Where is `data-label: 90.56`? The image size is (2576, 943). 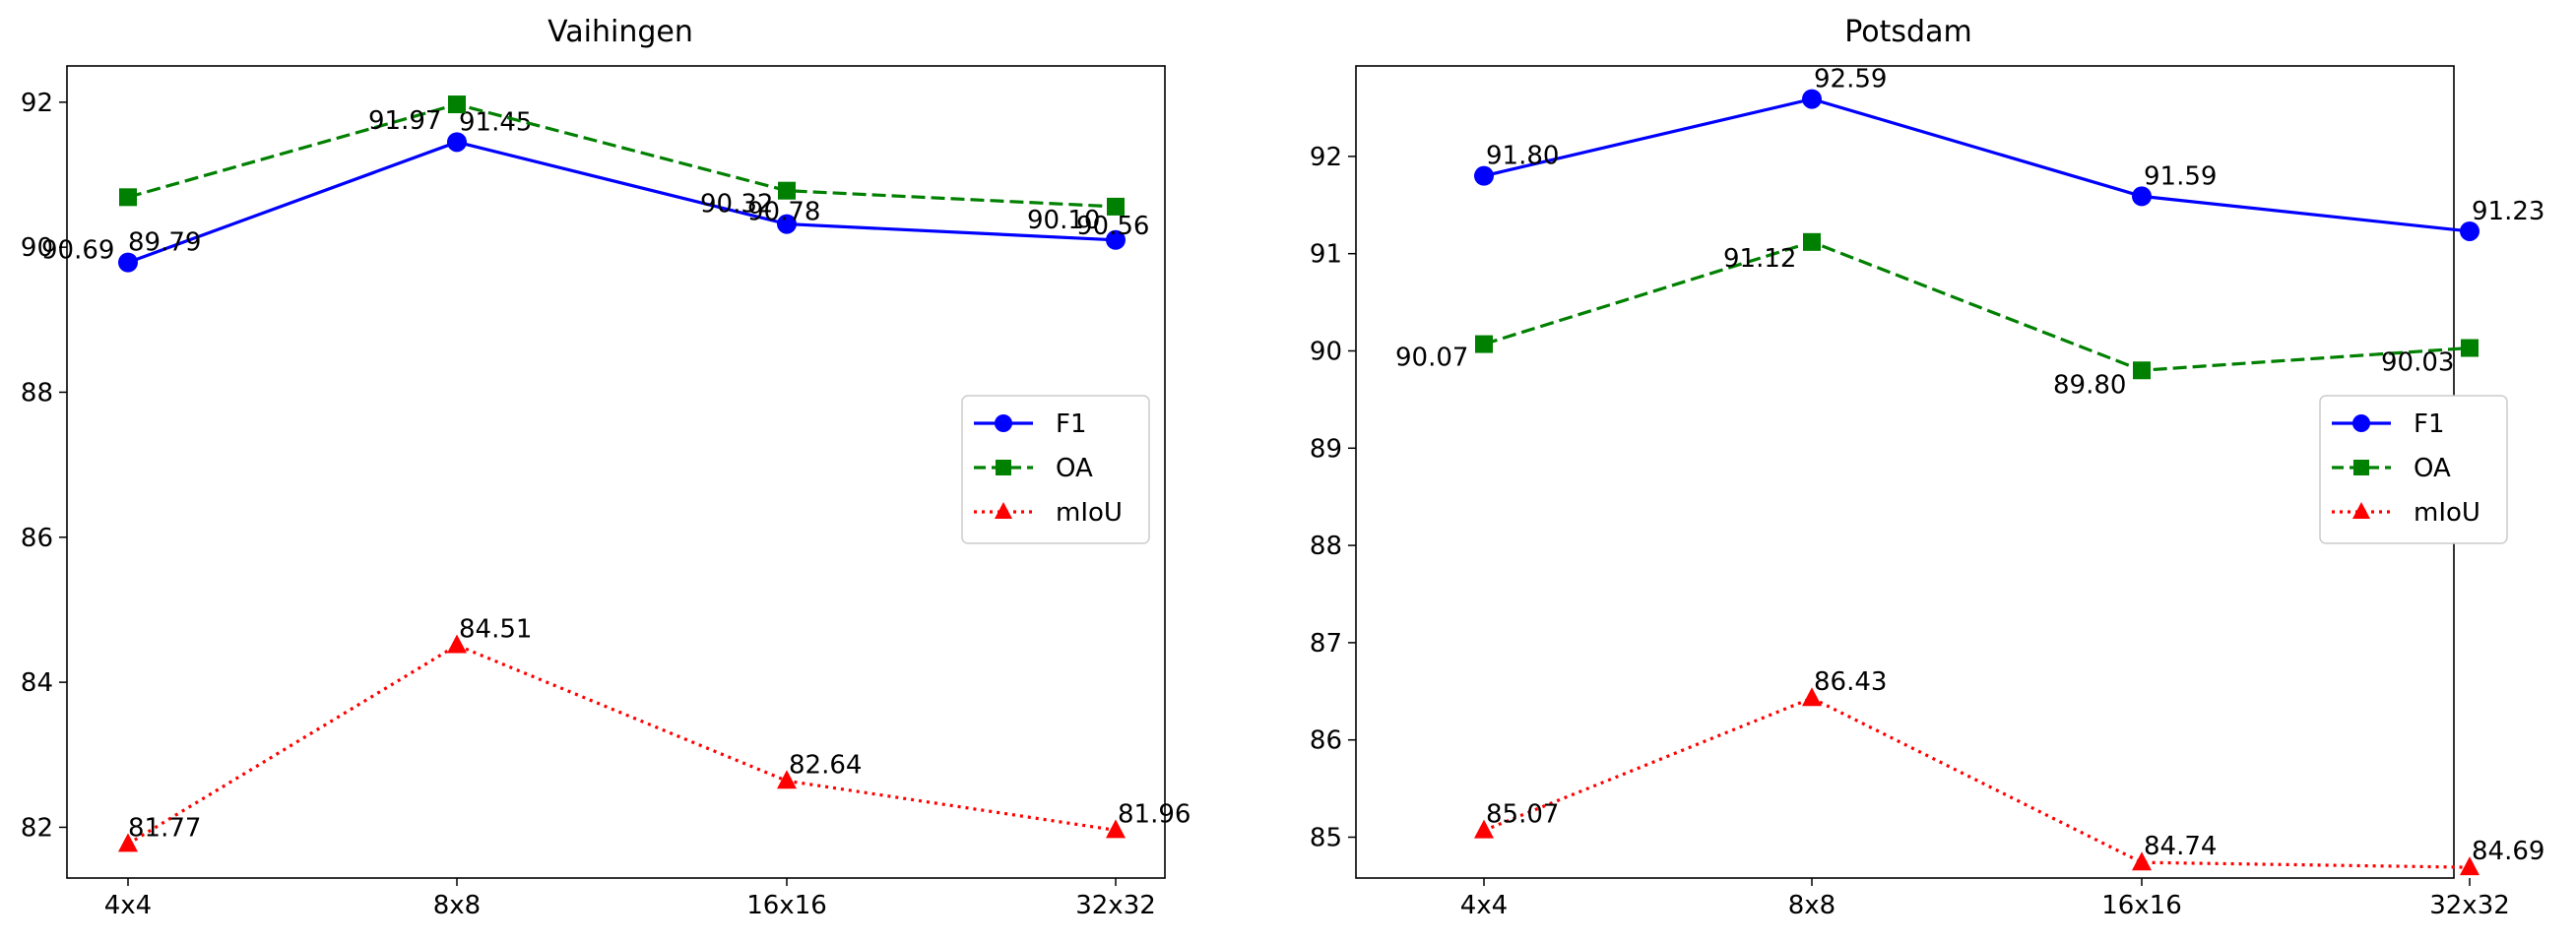
data-label: 90.56 is located at coordinates (1112, 227).